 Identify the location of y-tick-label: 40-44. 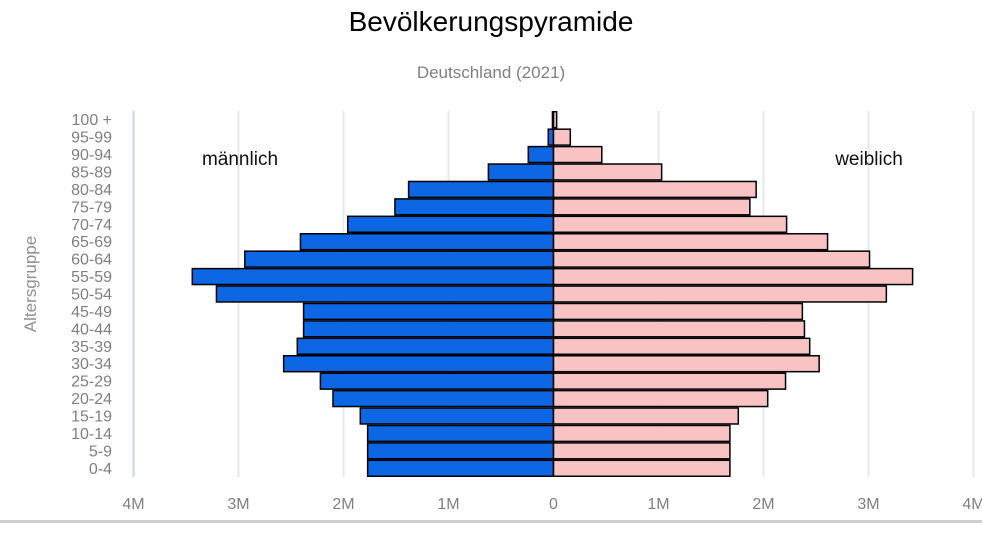
(91, 329).